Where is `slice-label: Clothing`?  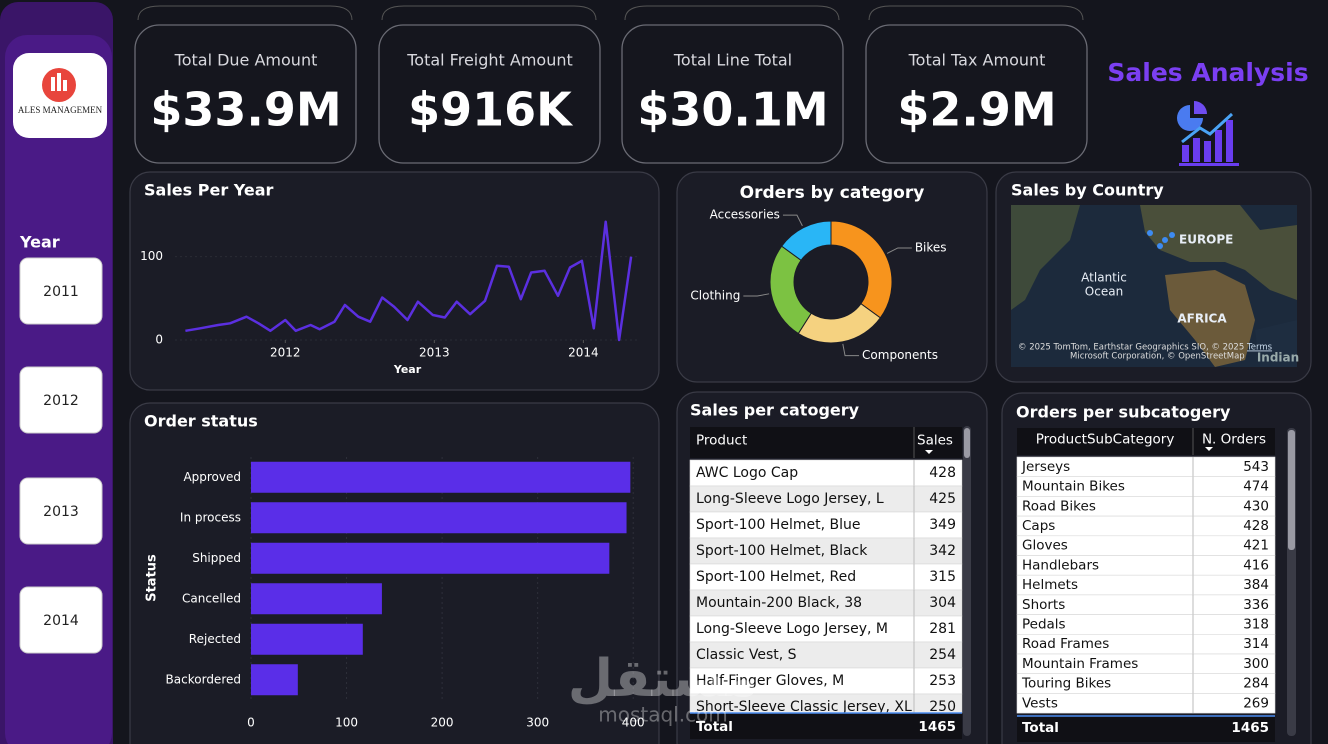
slice-label: Clothing is located at coordinates (715, 296).